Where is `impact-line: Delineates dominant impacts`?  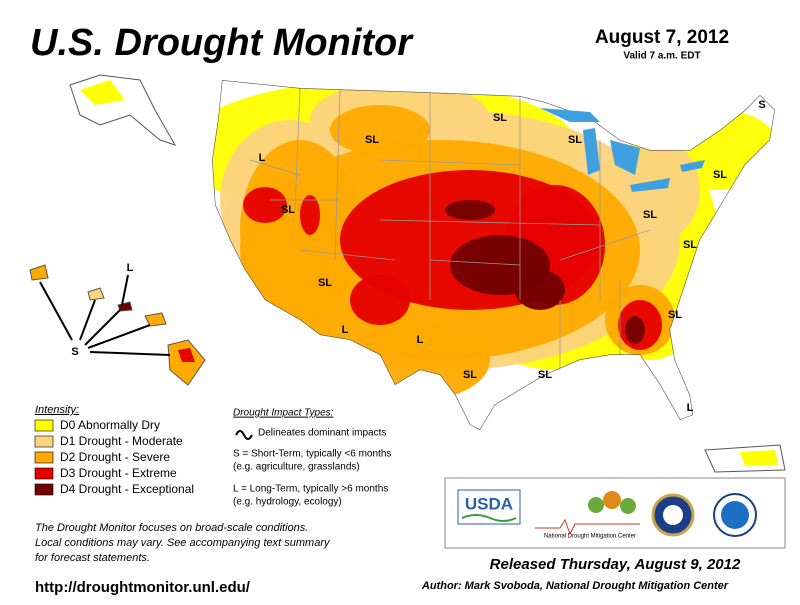
impact-line: Delineates dominant impacts is located at coordinates (322, 433).